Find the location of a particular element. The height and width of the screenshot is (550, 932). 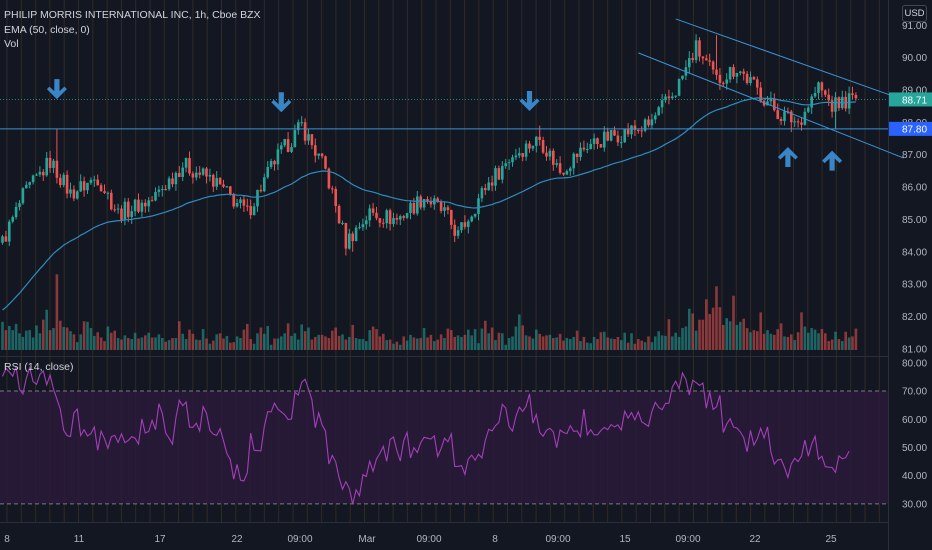

volume-legend: Vol is located at coordinates (11, 44).